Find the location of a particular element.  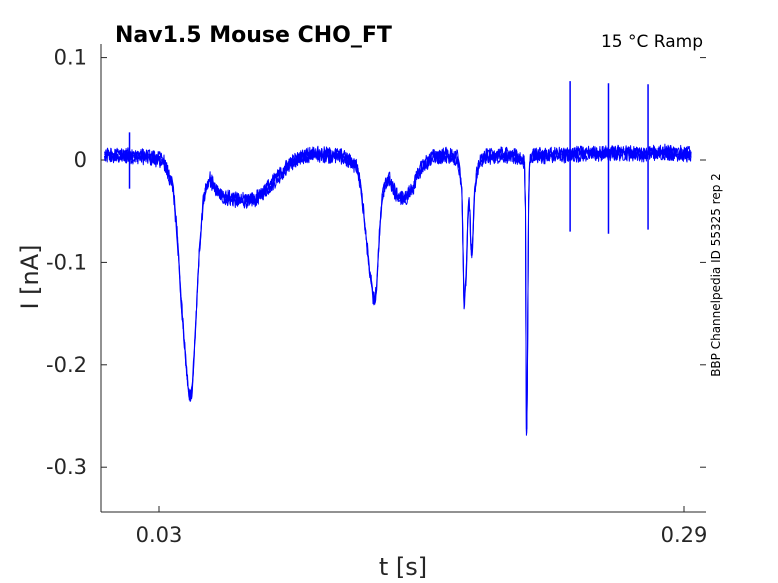

x-tick-label: 0.03 is located at coordinates (159, 535).